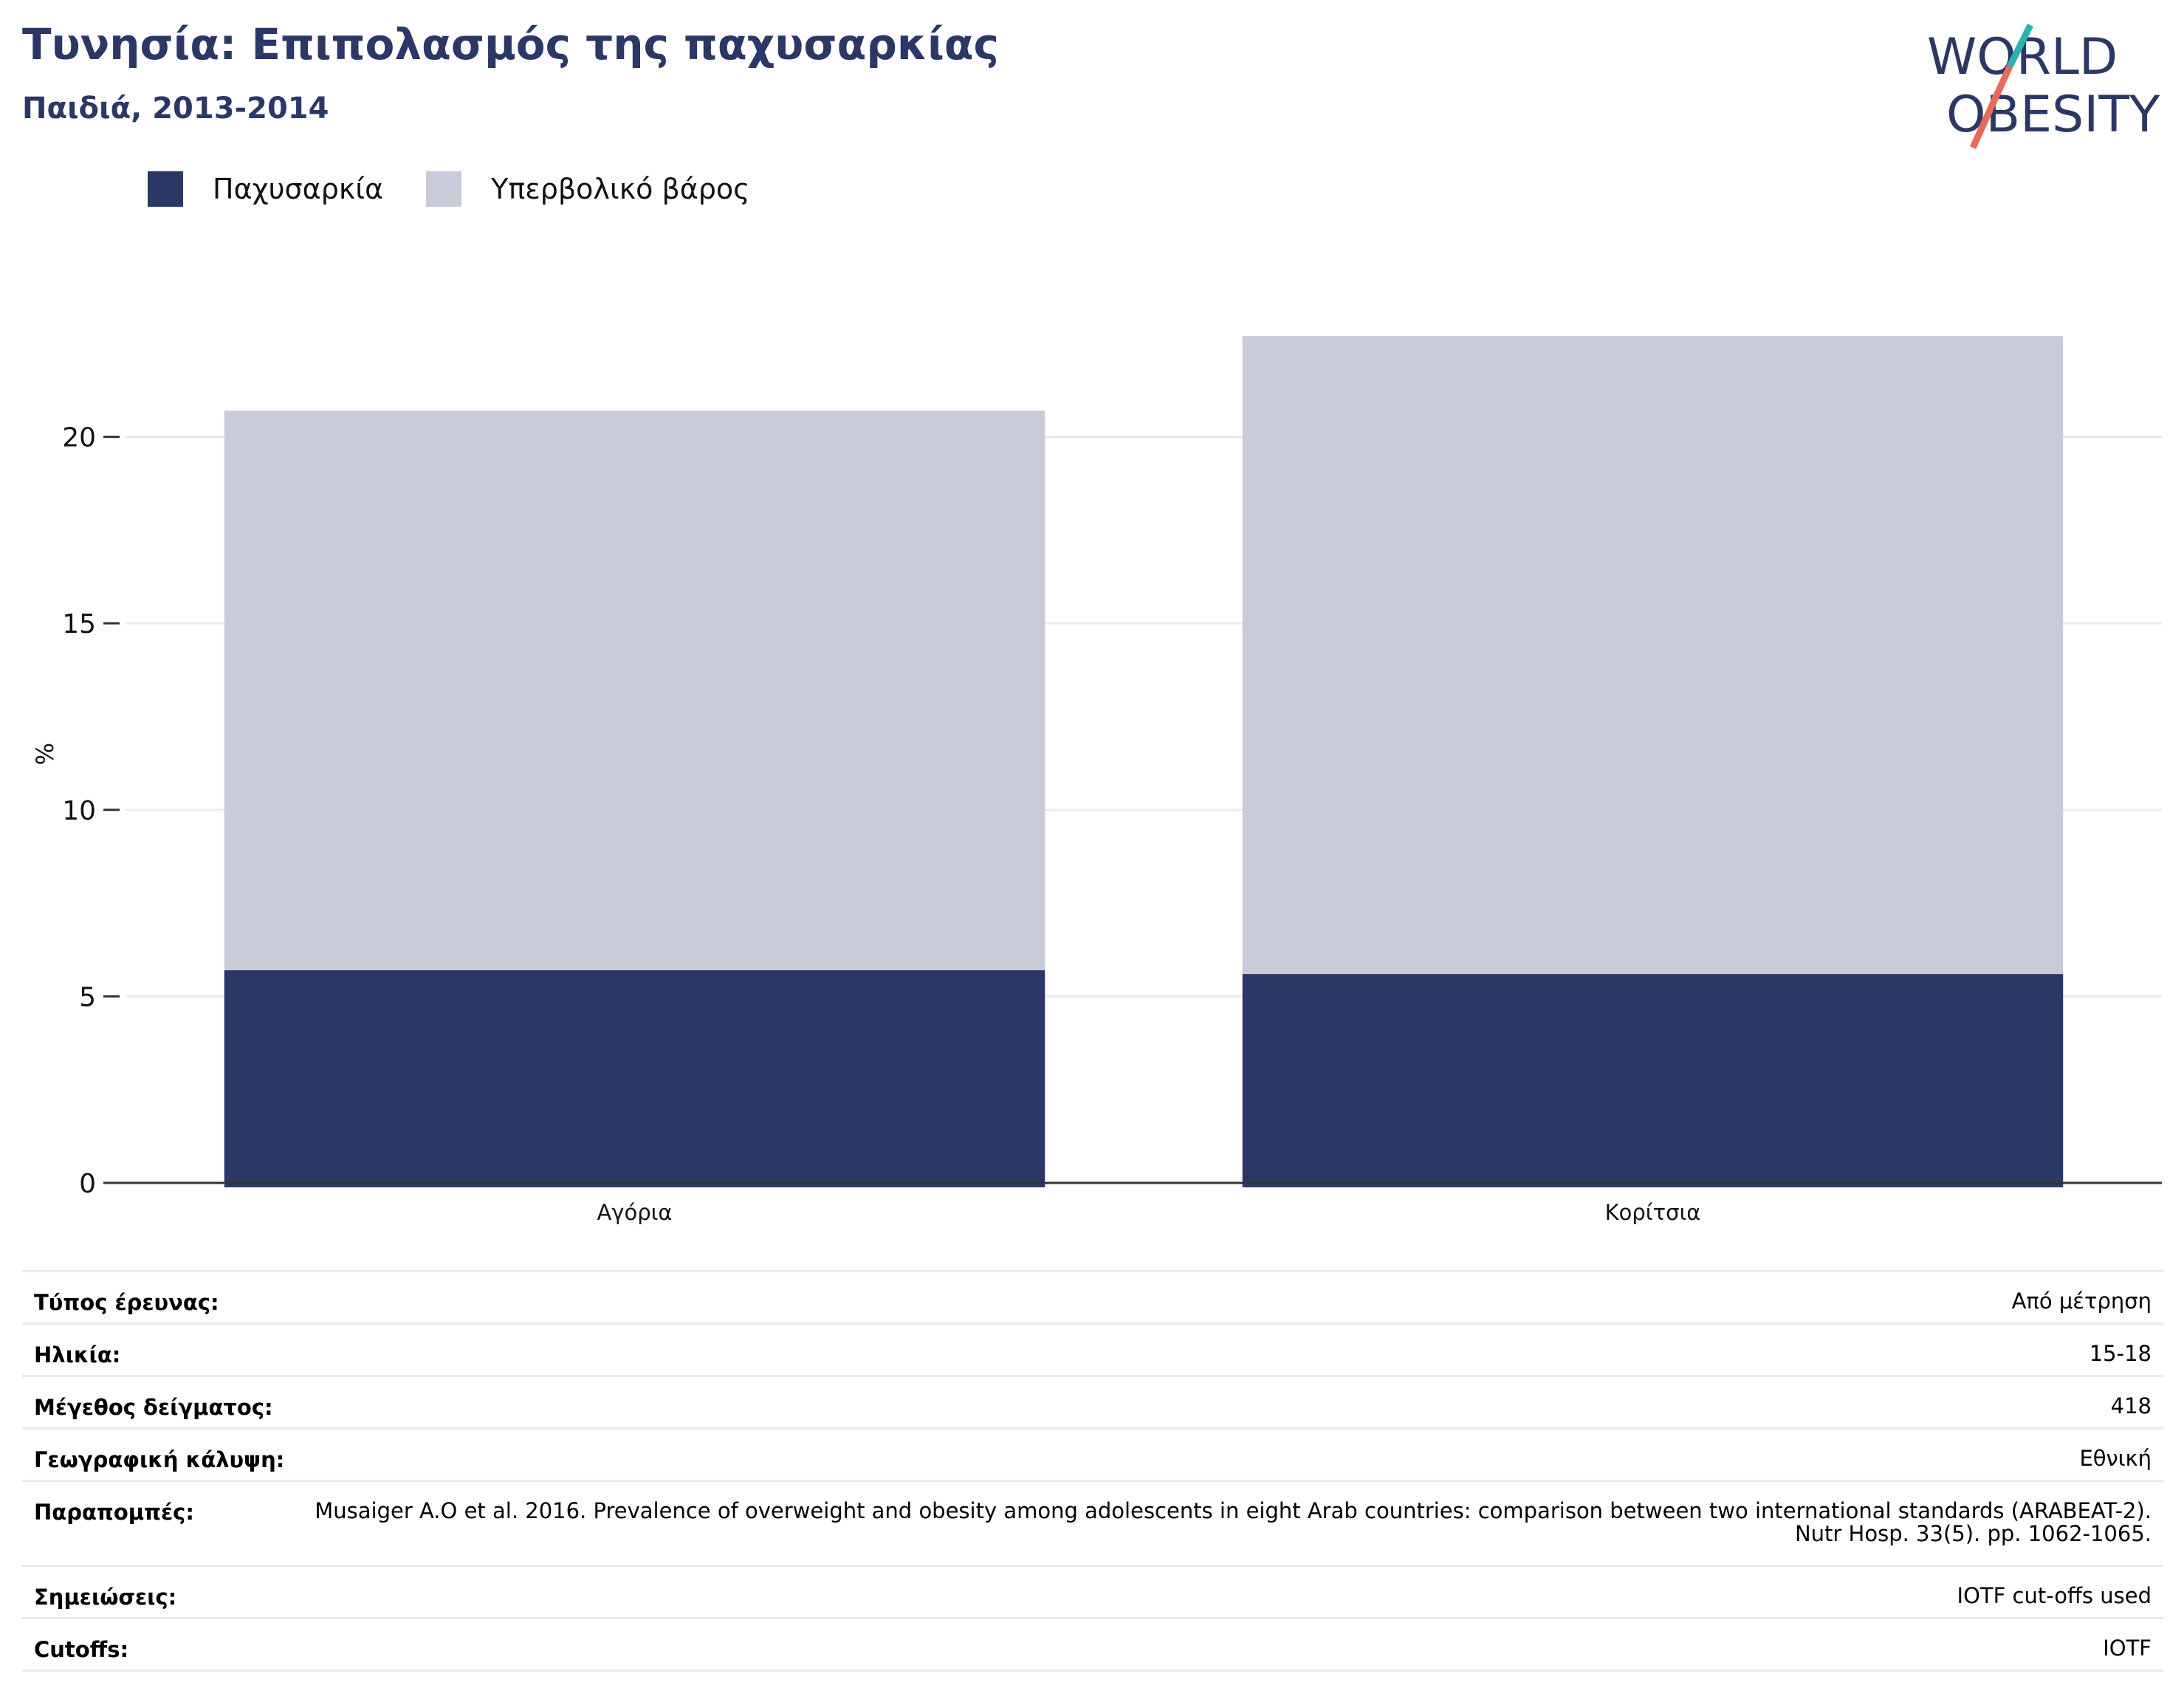  What do you see at coordinates (1230, 1402) in the screenshot?
I see `row-value-sample-size: 418` at bounding box center [1230, 1402].